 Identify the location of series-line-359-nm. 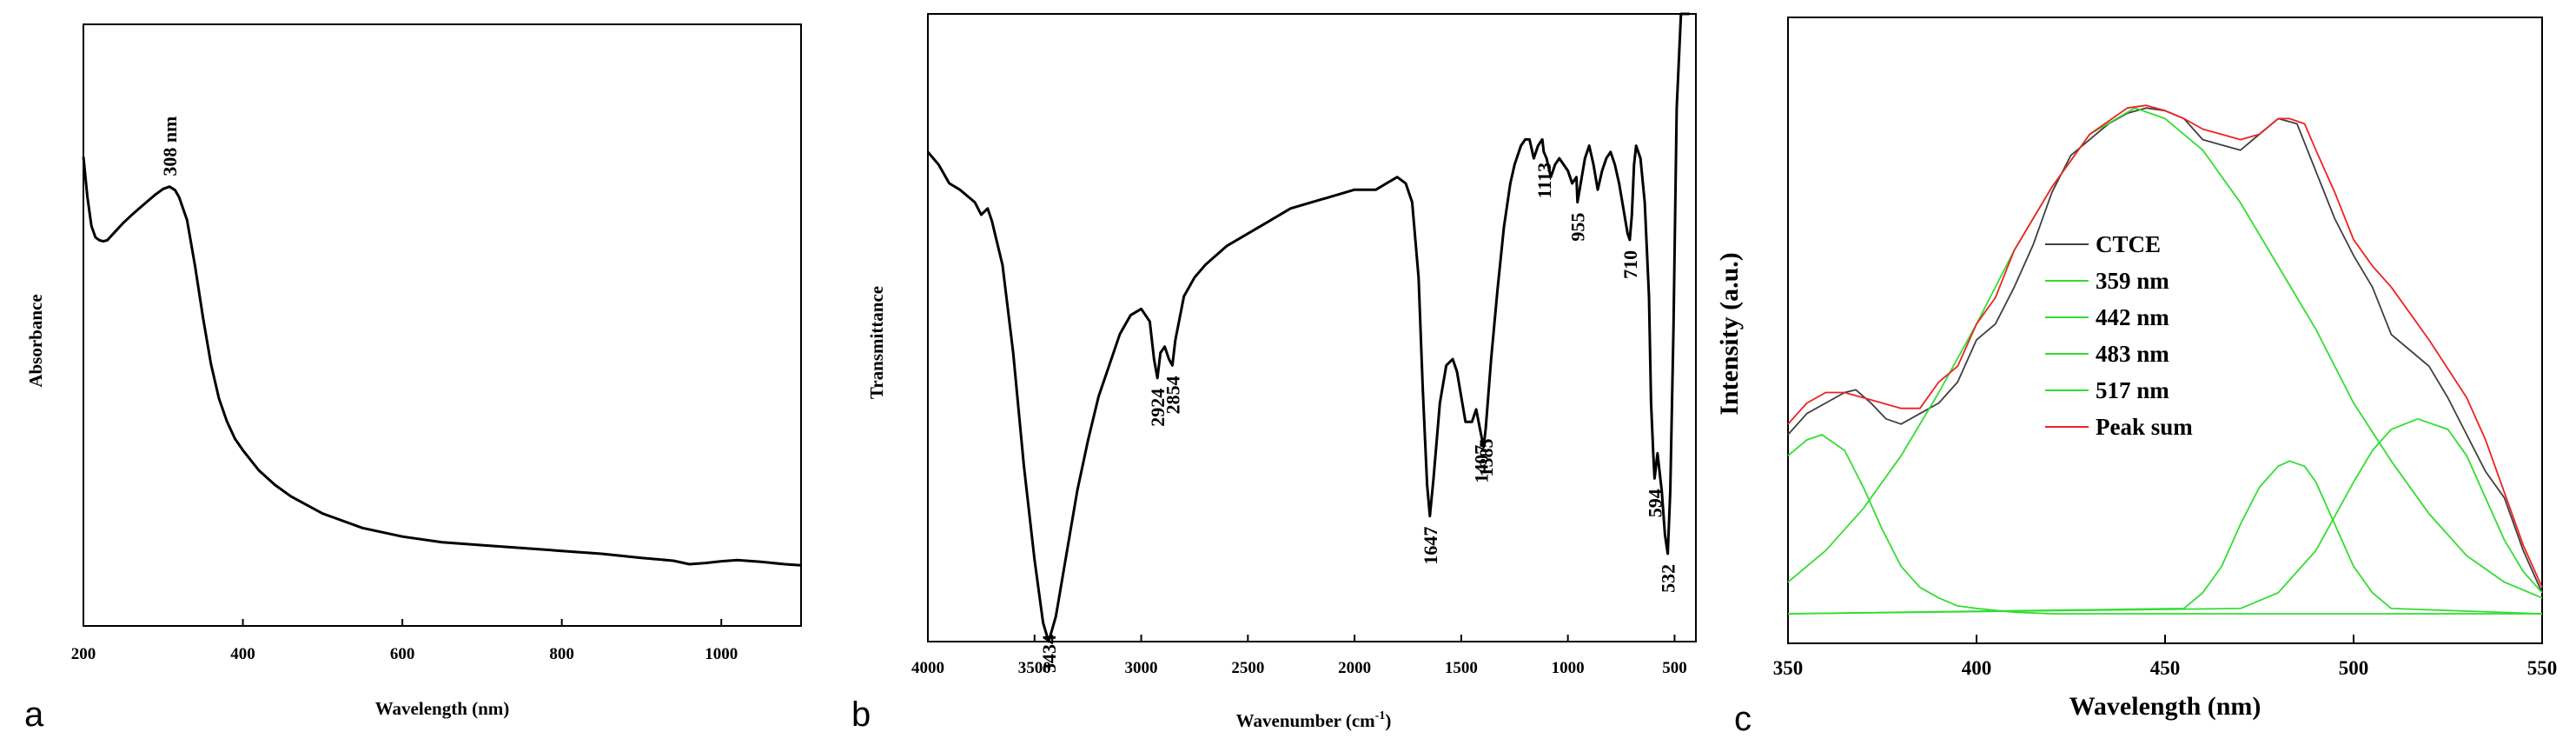
(2164, 524).